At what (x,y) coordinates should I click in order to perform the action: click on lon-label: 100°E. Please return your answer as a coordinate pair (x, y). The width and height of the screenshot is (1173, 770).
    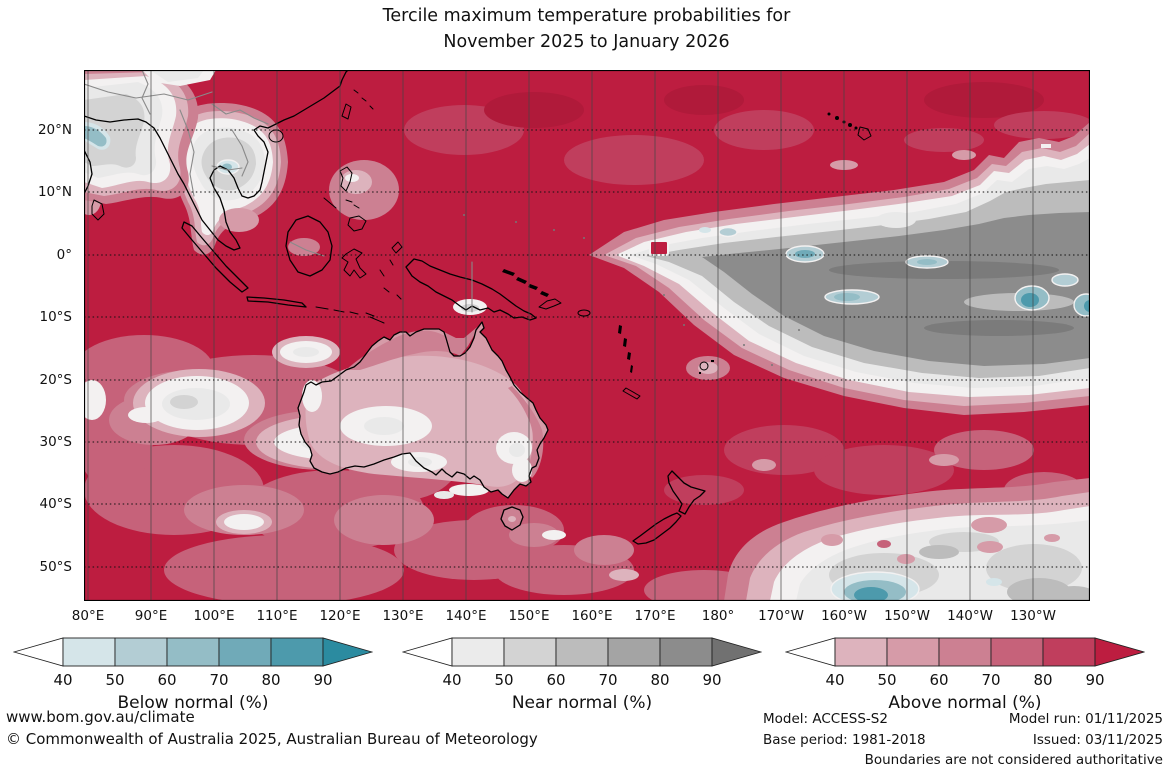
    Looking at the image, I should click on (214, 616).